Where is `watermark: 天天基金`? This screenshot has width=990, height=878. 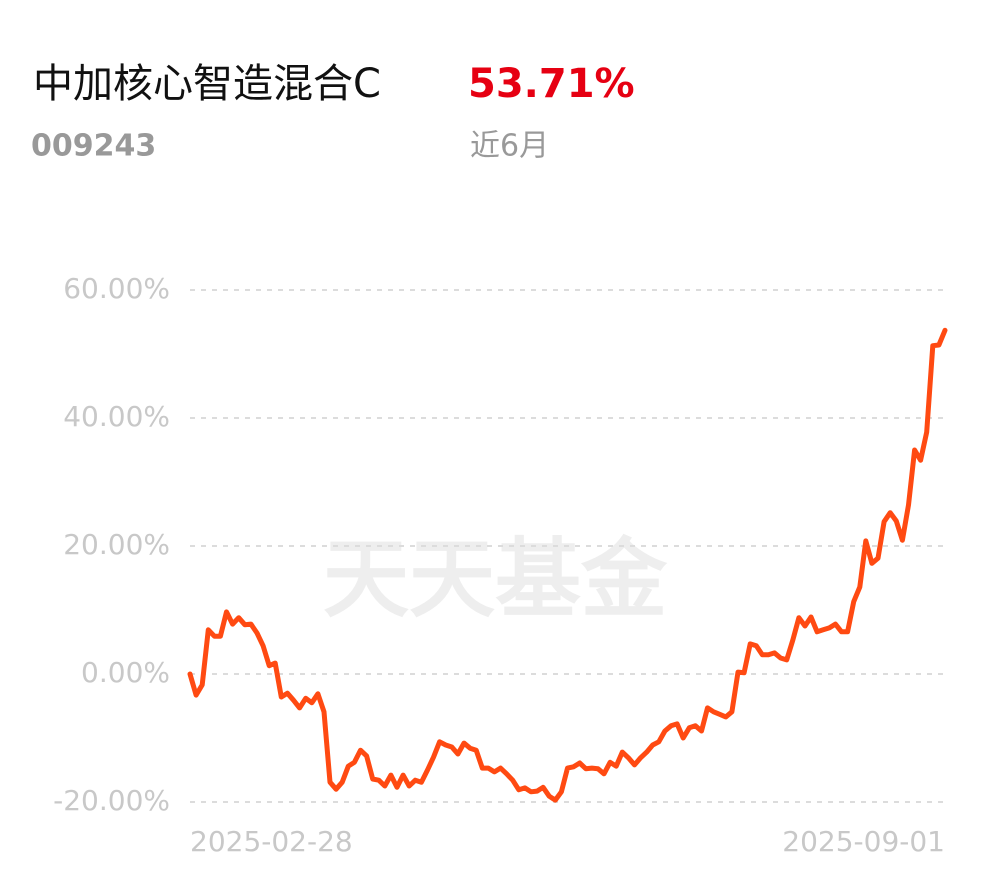 watermark: 天天基金 is located at coordinates (495, 579).